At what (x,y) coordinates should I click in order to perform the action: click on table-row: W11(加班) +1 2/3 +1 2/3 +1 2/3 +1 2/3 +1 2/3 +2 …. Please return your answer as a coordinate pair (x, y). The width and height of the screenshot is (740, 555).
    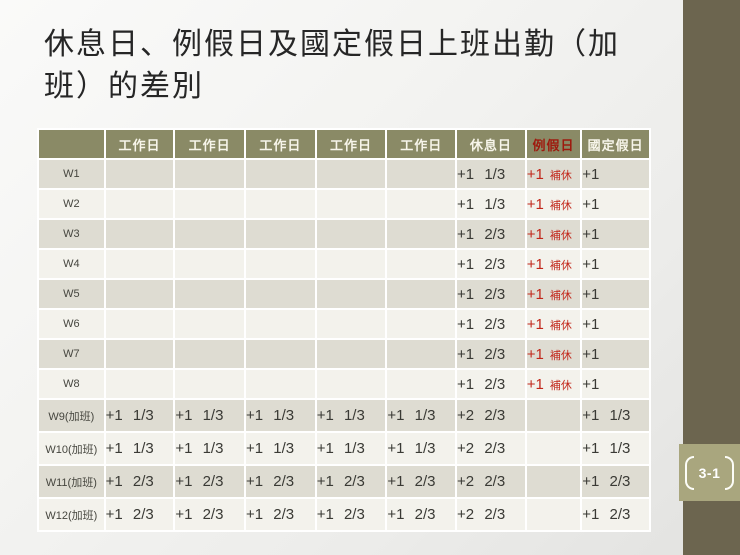
    Looking at the image, I should click on (344, 481).